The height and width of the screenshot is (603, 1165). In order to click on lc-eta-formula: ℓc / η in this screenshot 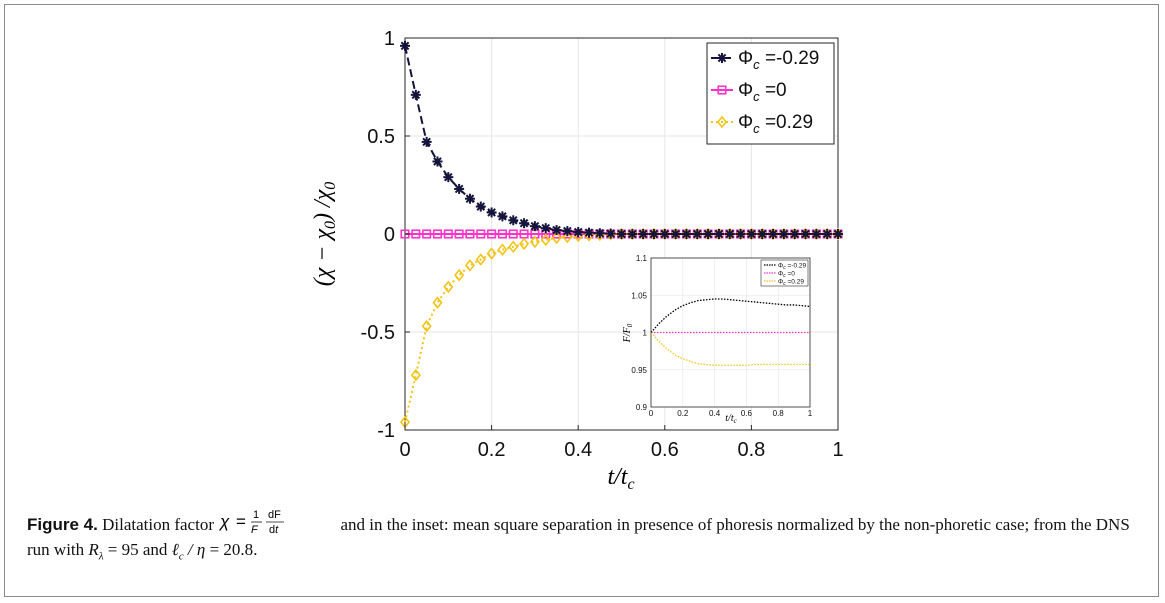, I will do `click(188, 551)`.